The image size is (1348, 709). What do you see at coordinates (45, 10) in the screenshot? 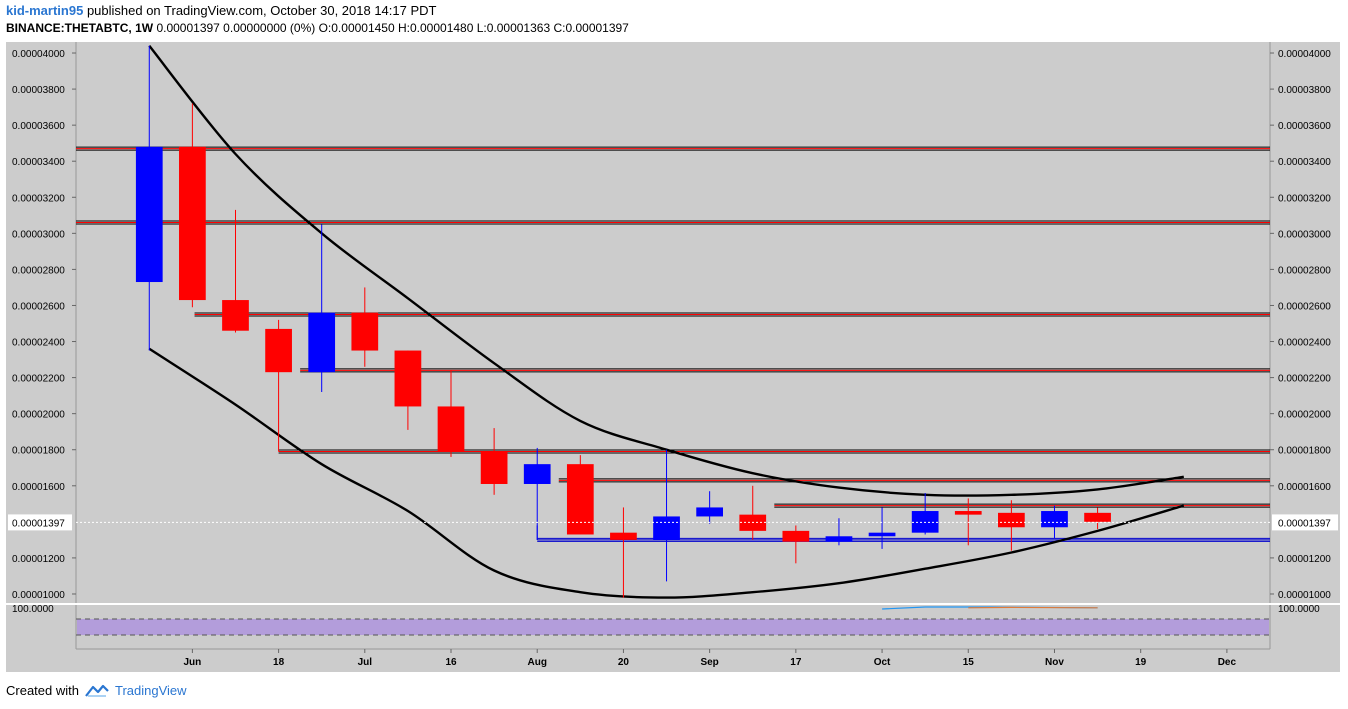
I see `author-name: kid-martin95` at bounding box center [45, 10].